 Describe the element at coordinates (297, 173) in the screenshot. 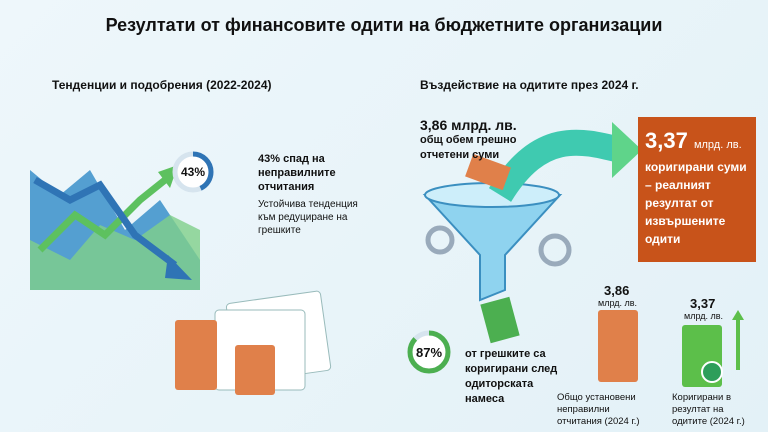

I see `highlight: 43% спад на неправилните отчитания` at that location.